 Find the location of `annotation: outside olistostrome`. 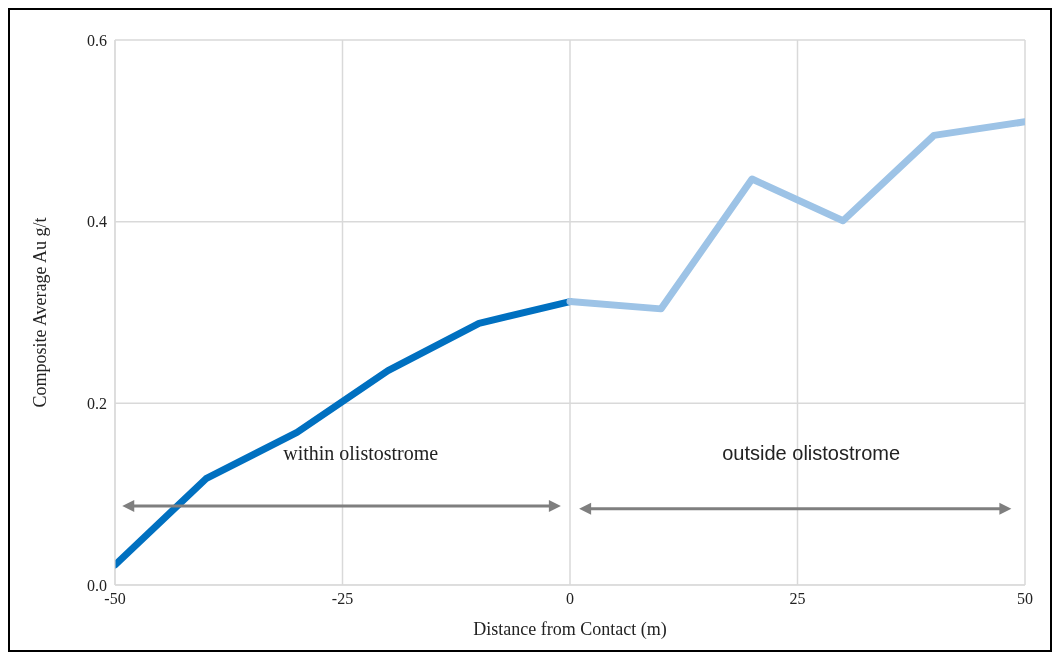

annotation: outside olistostrome is located at coordinates (811, 452).